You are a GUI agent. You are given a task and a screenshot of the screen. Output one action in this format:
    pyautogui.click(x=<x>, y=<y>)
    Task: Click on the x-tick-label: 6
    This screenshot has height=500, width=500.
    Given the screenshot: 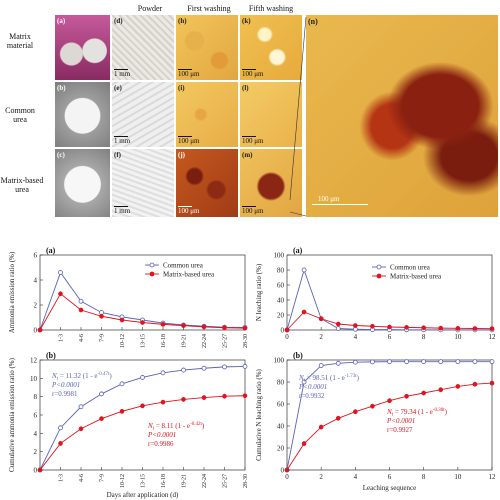 What is the action you would take?
    pyautogui.click(x=390, y=477)
    